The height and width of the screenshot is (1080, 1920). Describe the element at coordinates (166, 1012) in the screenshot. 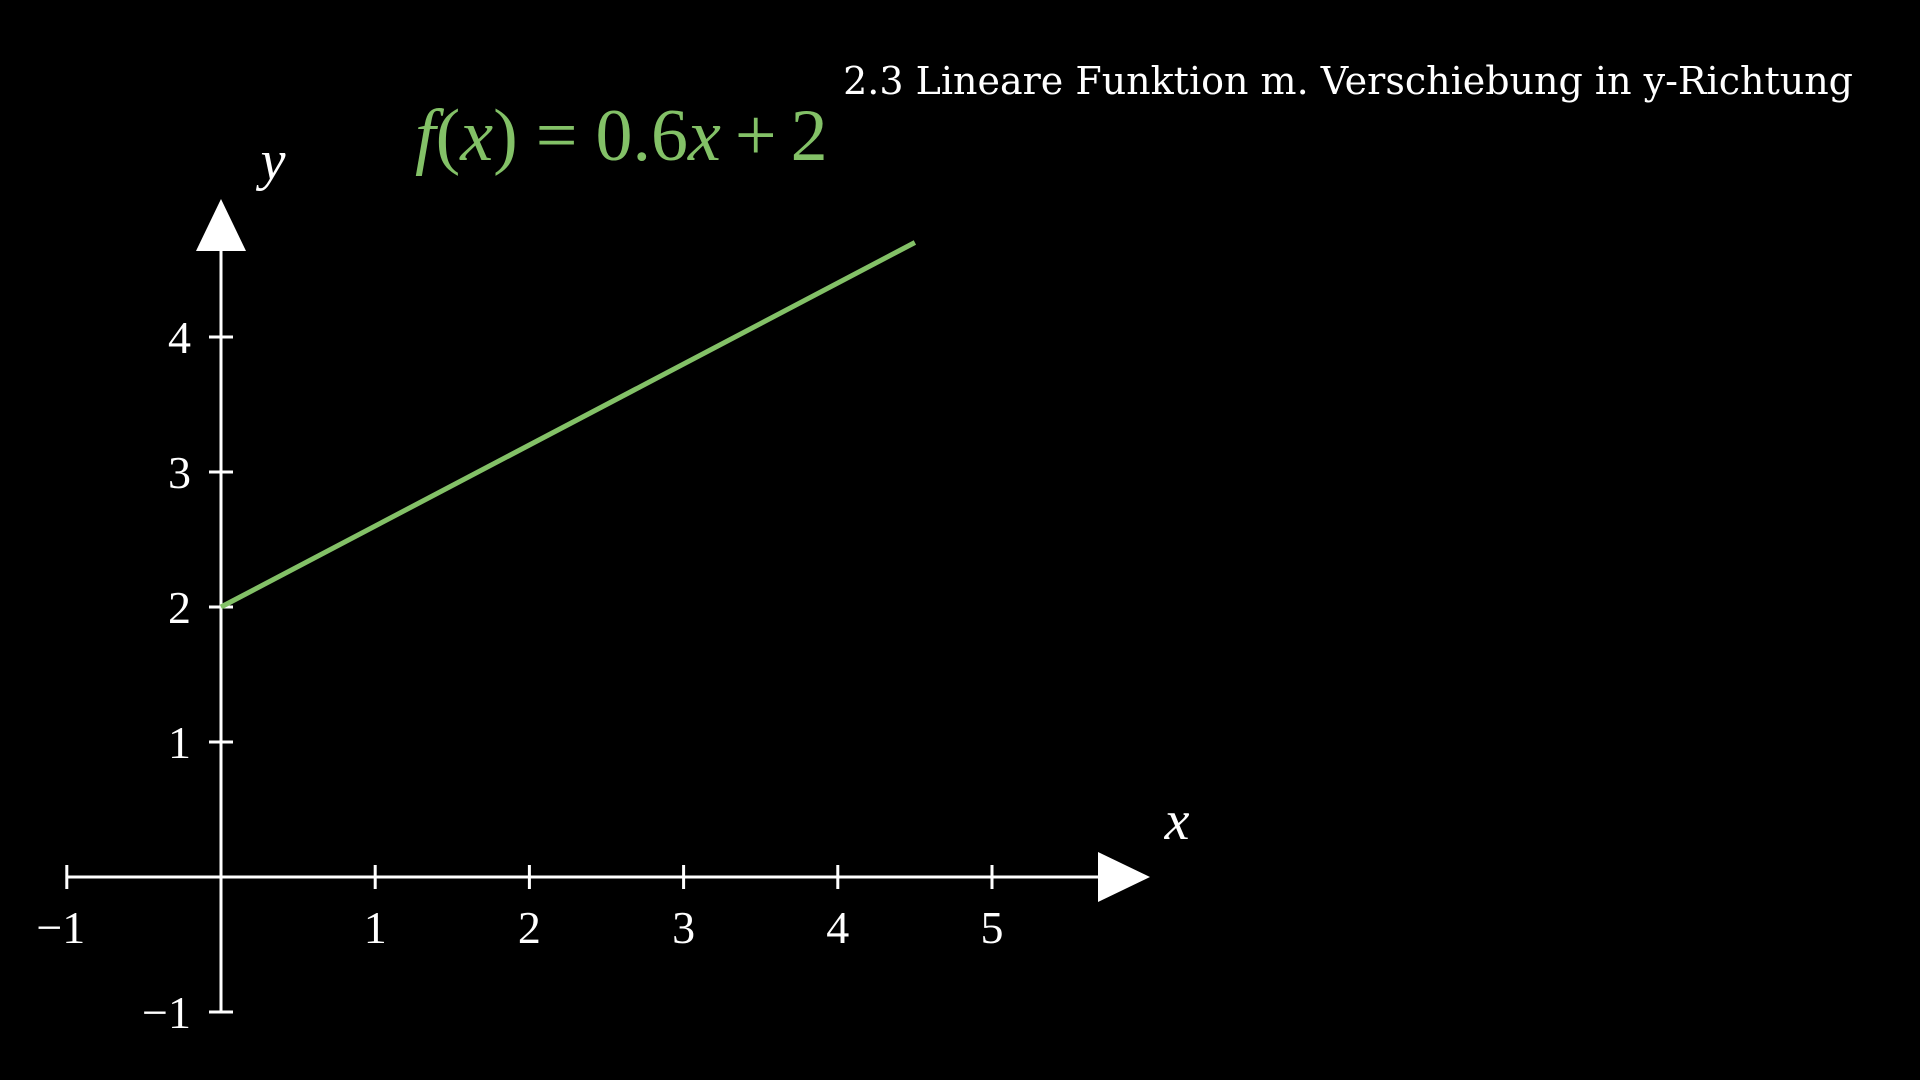

I see `y-tick-label: −1` at that location.